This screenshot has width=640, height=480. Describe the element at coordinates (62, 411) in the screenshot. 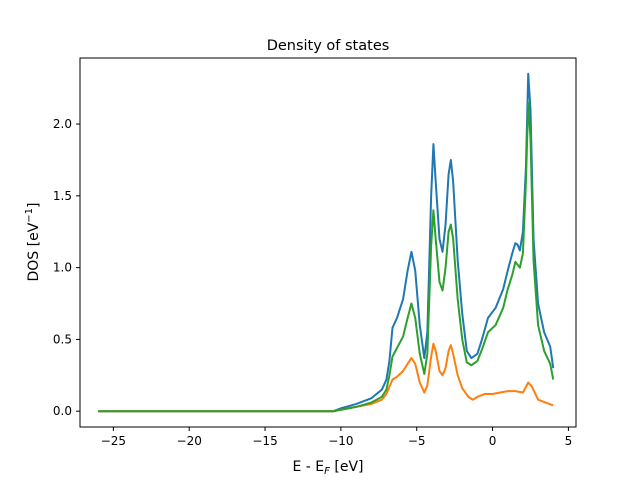

I see `y-tick-label: 0.0` at that location.